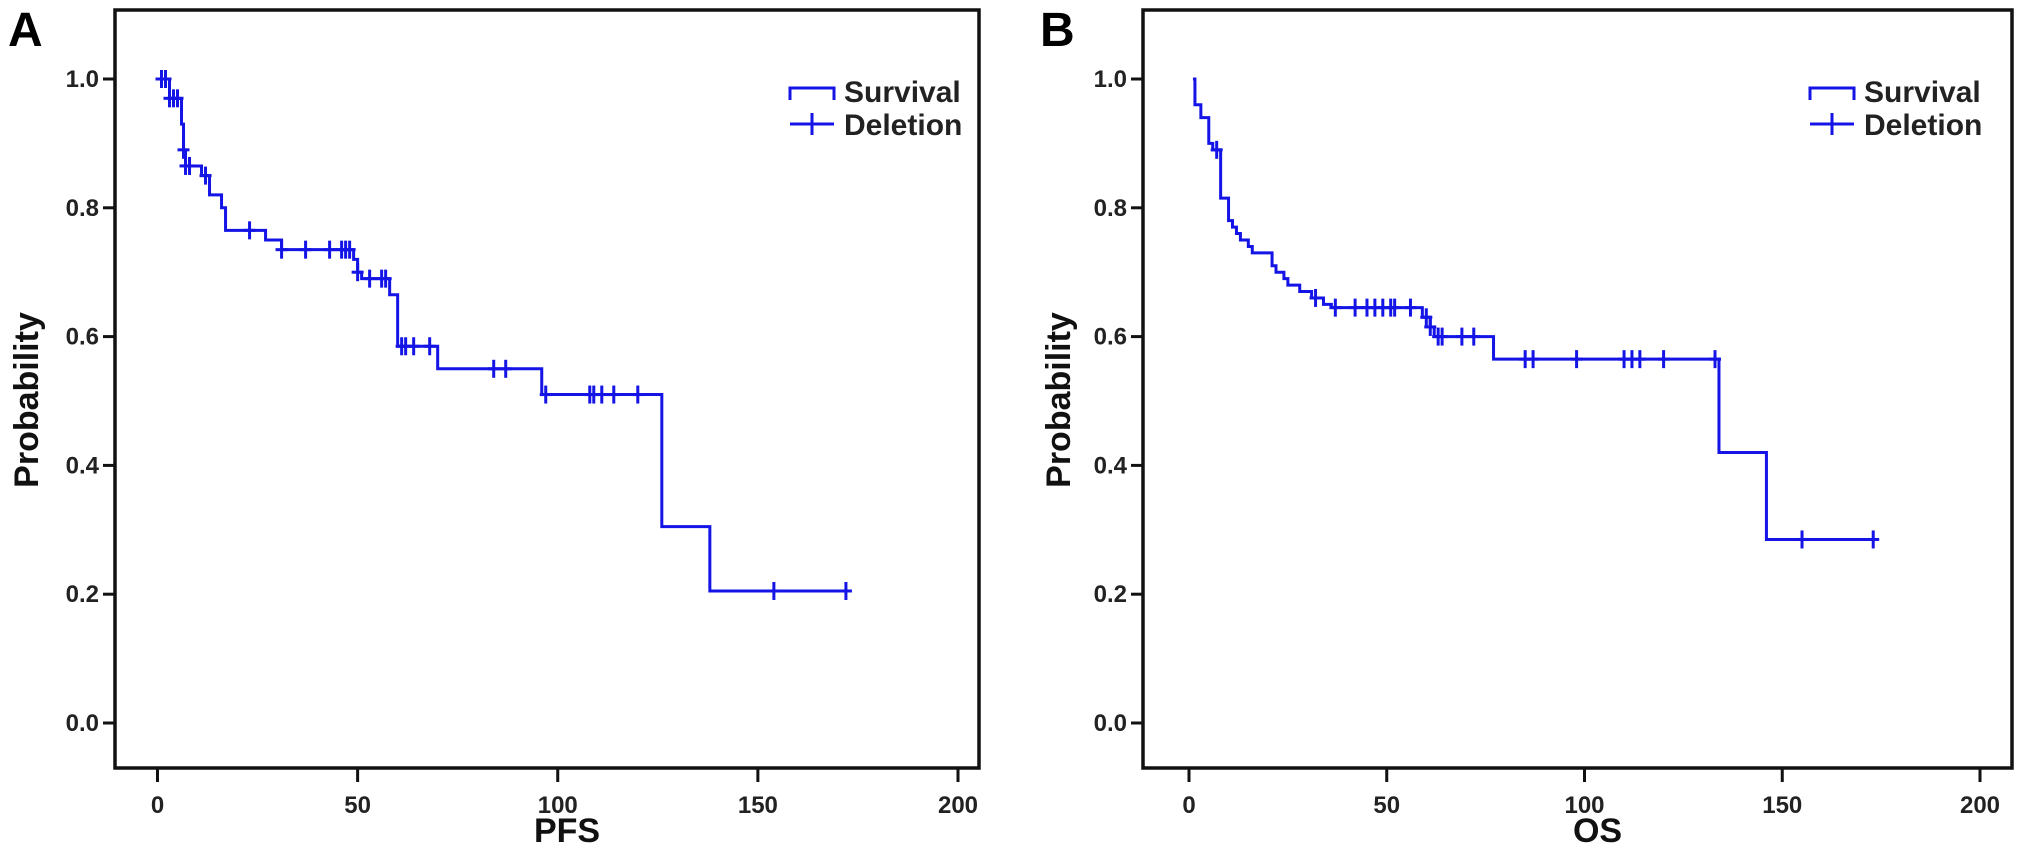  I want to click on x-axis-title: OS, so click(1597, 831).